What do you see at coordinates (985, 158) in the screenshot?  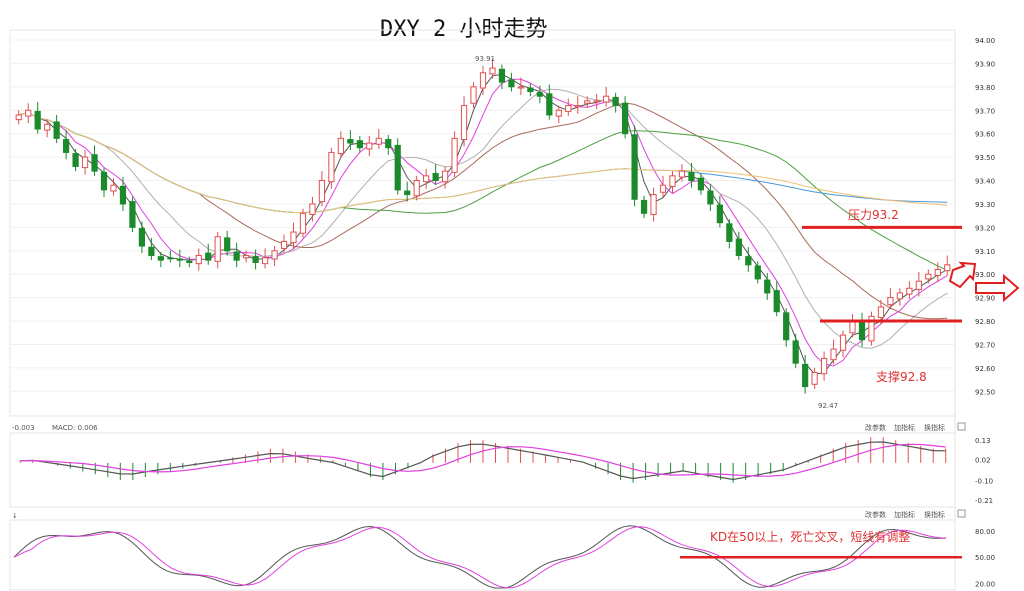 I see `price-tick-label: 93.50` at bounding box center [985, 158].